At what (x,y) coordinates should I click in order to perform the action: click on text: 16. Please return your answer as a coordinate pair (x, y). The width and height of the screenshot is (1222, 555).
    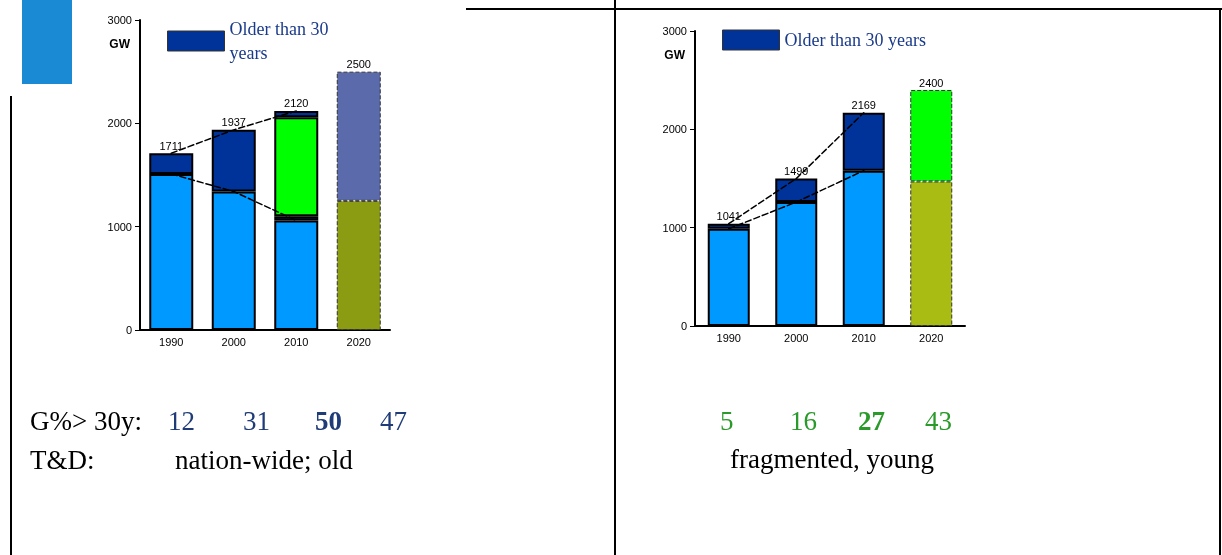
    Looking at the image, I should click on (803, 421).